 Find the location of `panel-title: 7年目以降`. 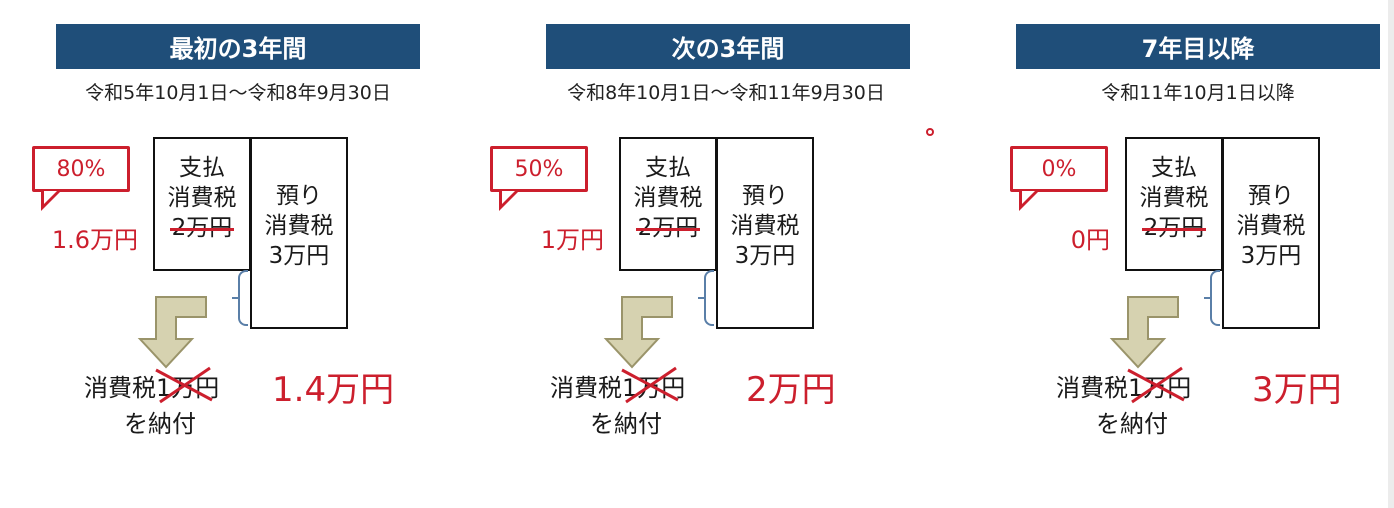

panel-title: 7年目以降 is located at coordinates (1198, 46).